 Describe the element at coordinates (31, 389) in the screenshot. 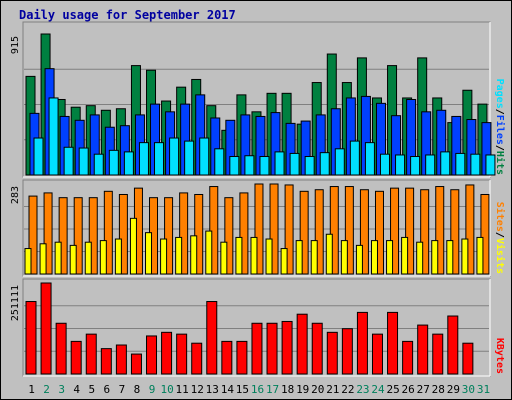

I see `x-label-day: 1` at that location.